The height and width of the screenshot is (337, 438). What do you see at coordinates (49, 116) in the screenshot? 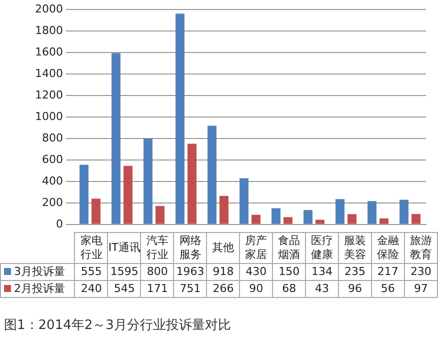
I see `y-tick-label: 1000` at bounding box center [49, 116].